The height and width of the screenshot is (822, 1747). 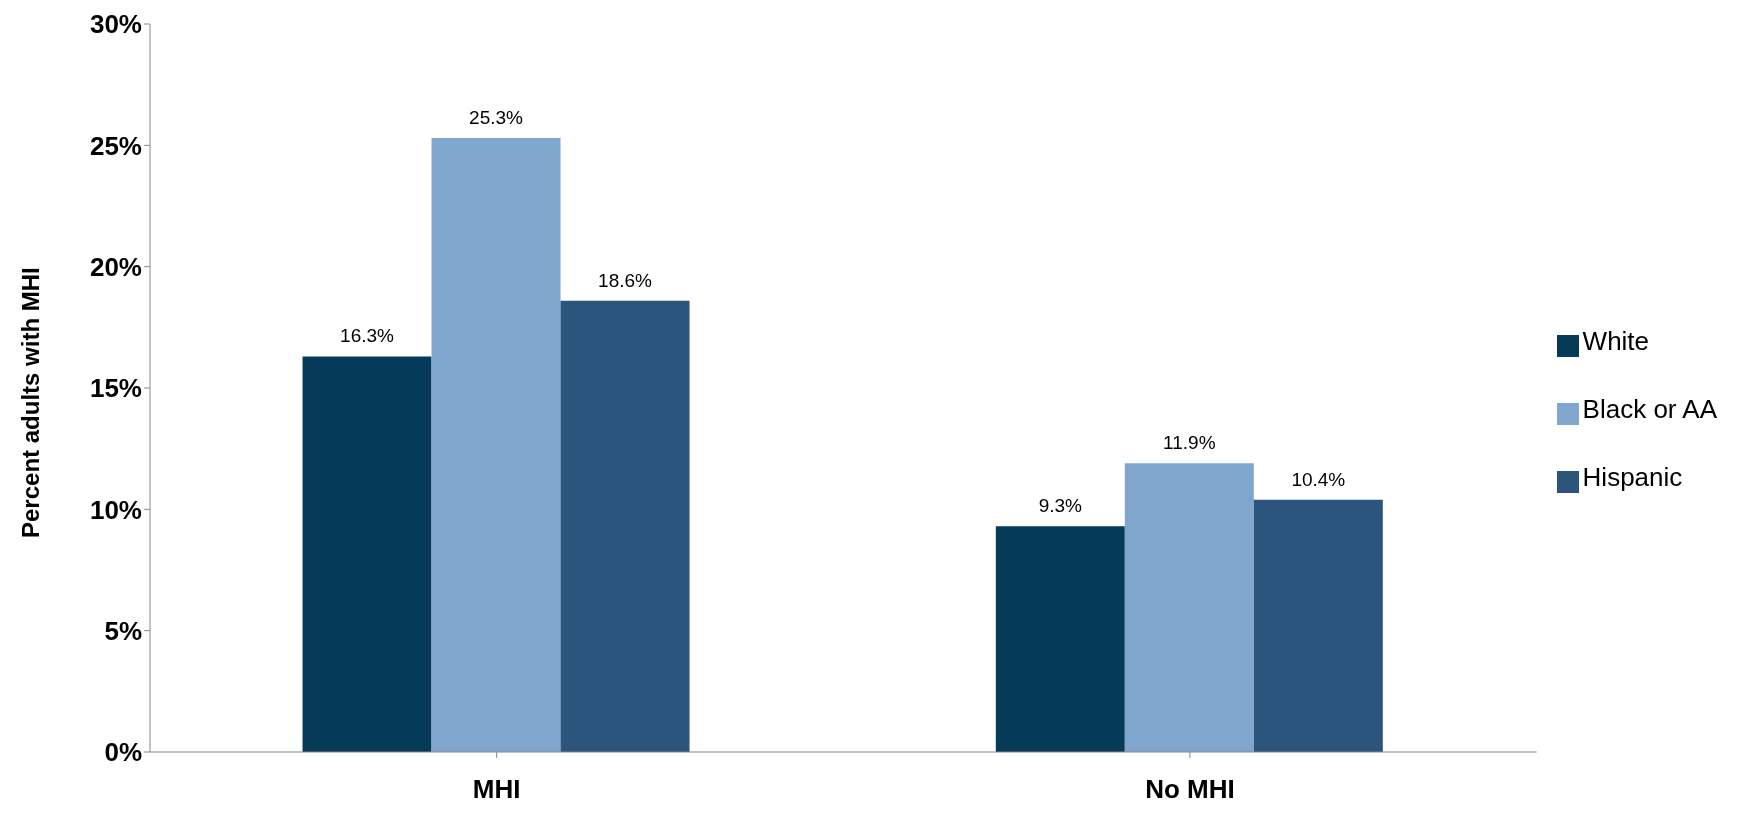 I want to click on legend-label: White, so click(x=1616, y=341).